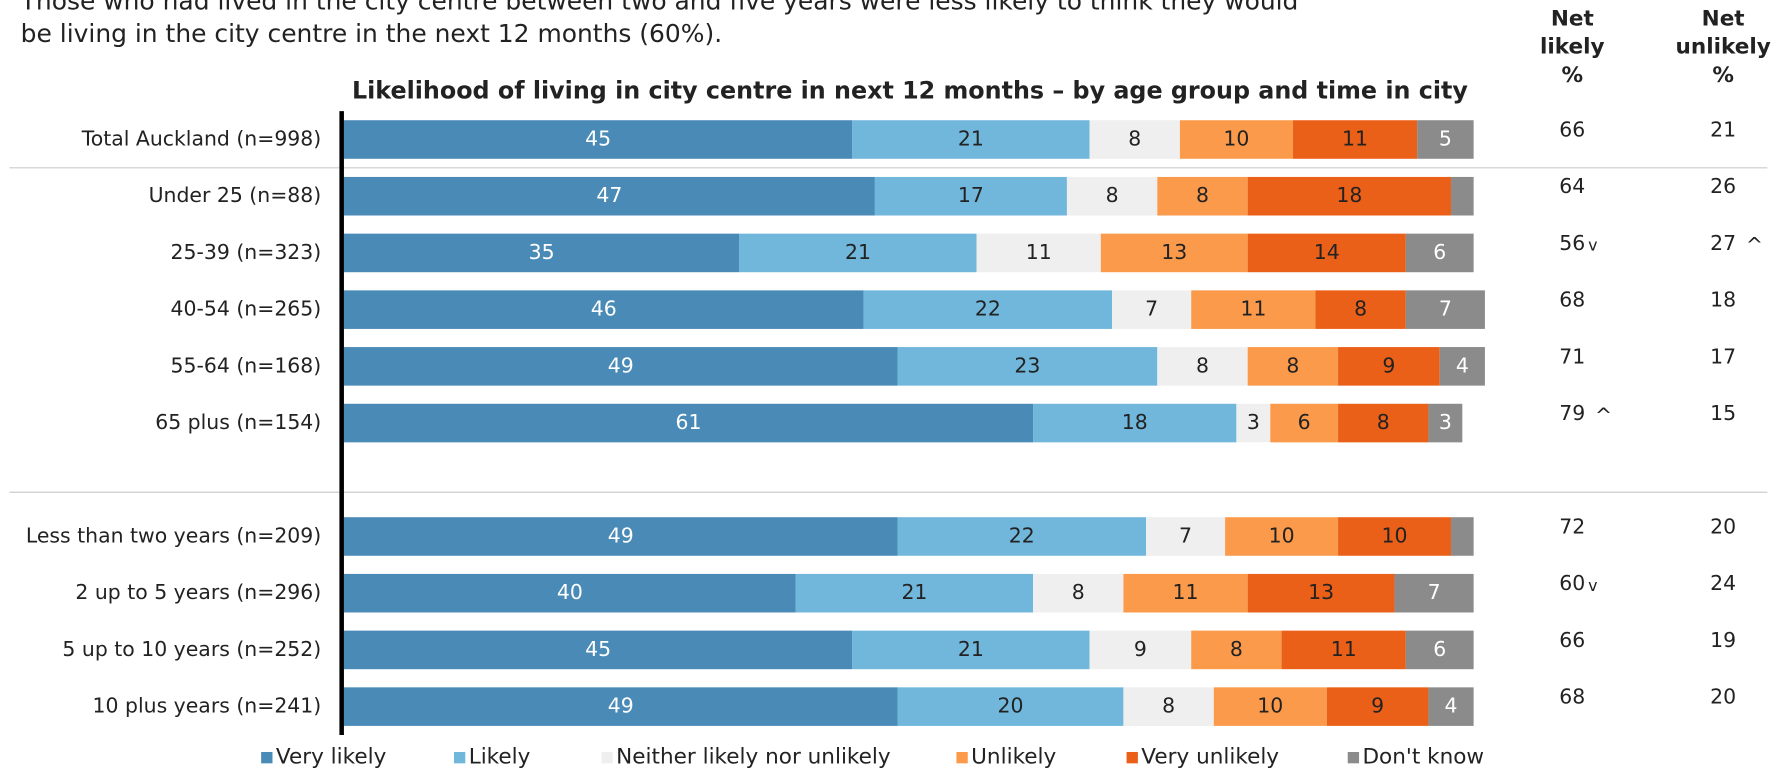 This screenshot has width=1779, height=769. What do you see at coordinates (1754, 245) in the screenshot?
I see `net-flag: ^` at bounding box center [1754, 245].